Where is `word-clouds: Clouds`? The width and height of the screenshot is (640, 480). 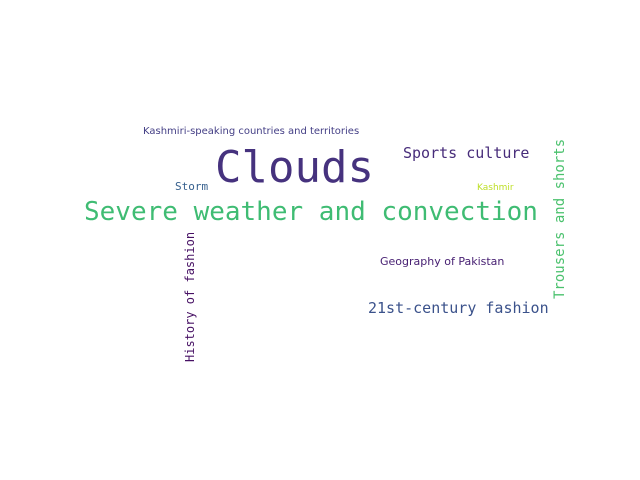 word-clouds: Clouds is located at coordinates (294, 167).